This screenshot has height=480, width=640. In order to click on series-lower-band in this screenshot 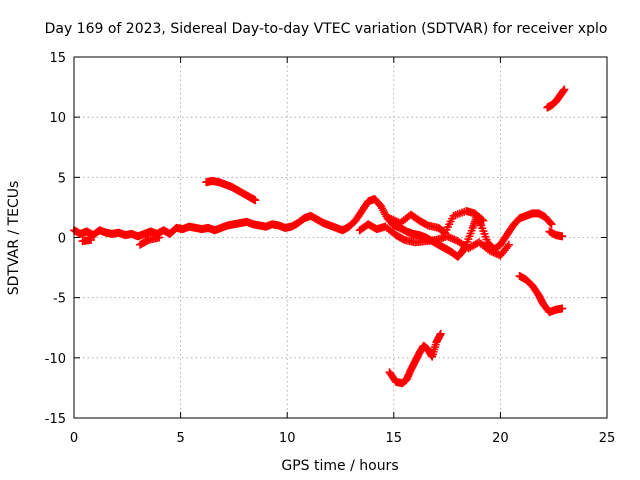, I will do `click(295, 240)`.